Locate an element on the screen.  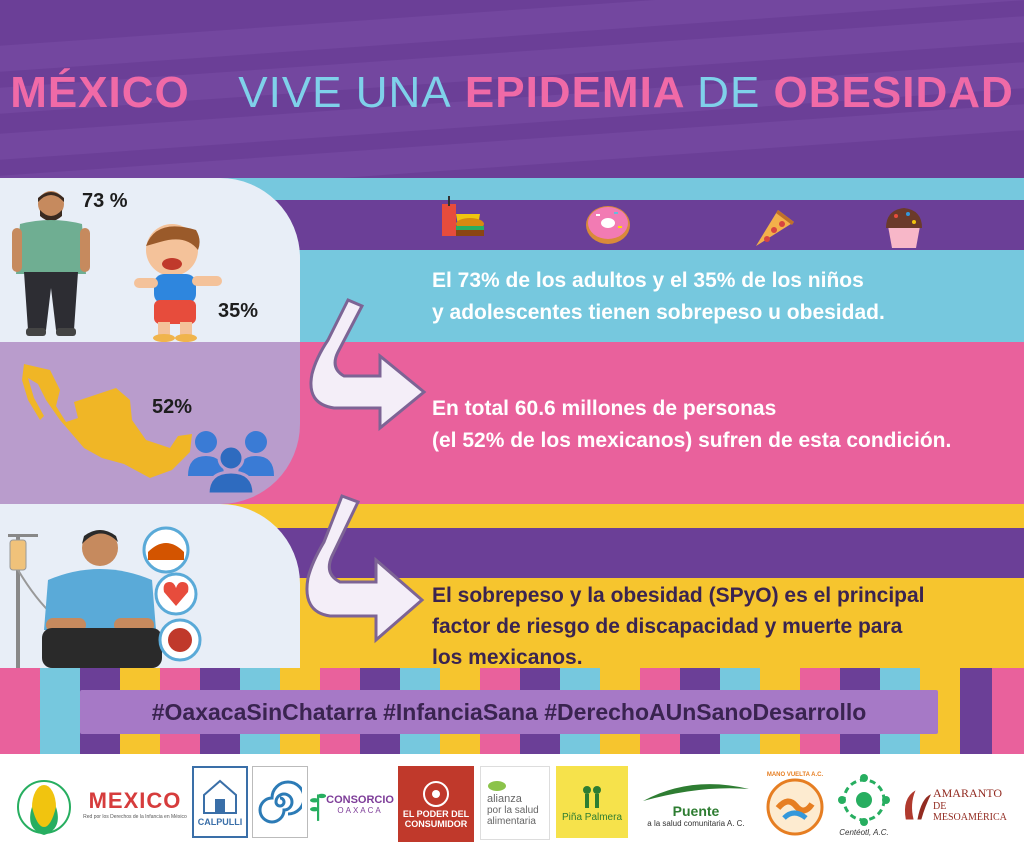
title-word-vive-una: VIVE UNA is located at coordinates (345, 92).